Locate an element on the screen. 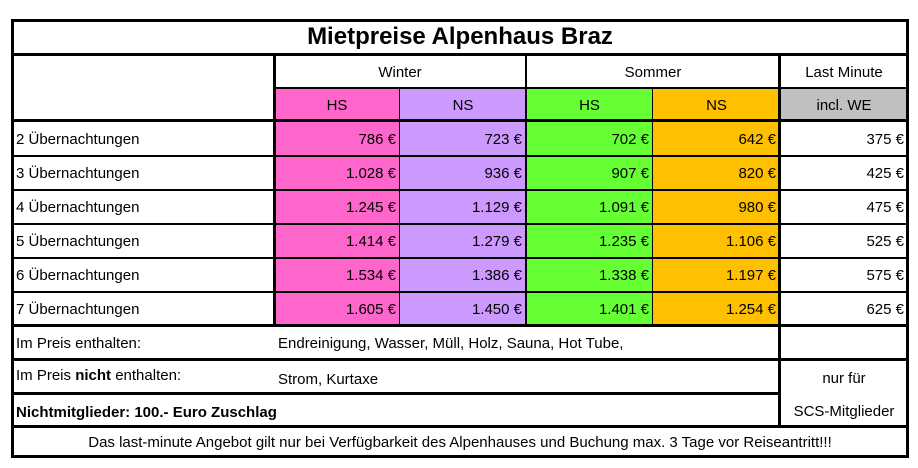 The height and width of the screenshot is (468, 918). price-winter-ns: 1.386 € is located at coordinates (463, 275).